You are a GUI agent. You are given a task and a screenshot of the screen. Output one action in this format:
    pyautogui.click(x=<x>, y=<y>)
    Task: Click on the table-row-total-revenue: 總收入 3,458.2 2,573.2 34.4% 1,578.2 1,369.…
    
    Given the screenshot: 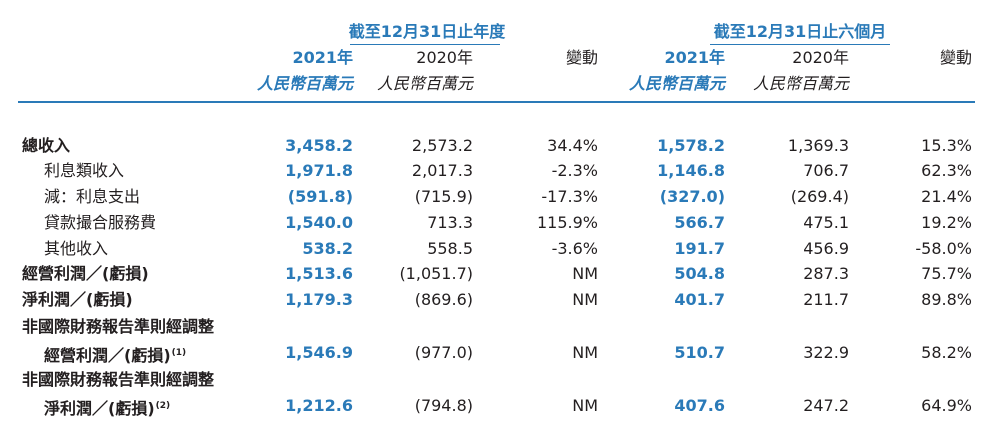 What is the action you would take?
    pyautogui.click(x=496, y=146)
    